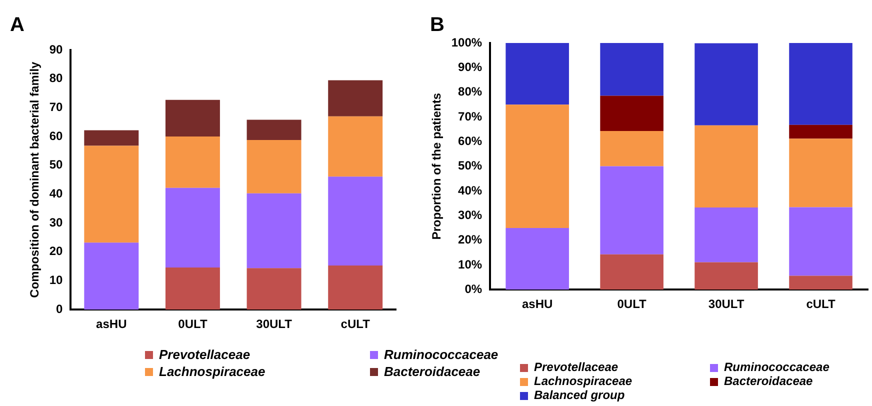 The image size is (872, 406). I want to click on y-tick-label: 10%, so click(470, 264).